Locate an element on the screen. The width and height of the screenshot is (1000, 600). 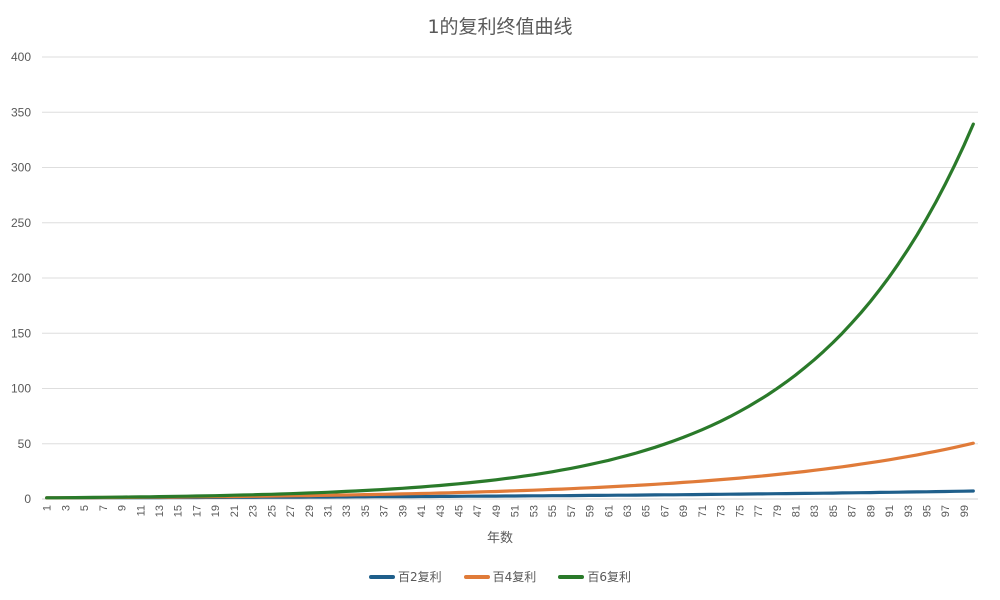
legend: 百2复利 百4复利 百6复利 is located at coordinates (500, 576).